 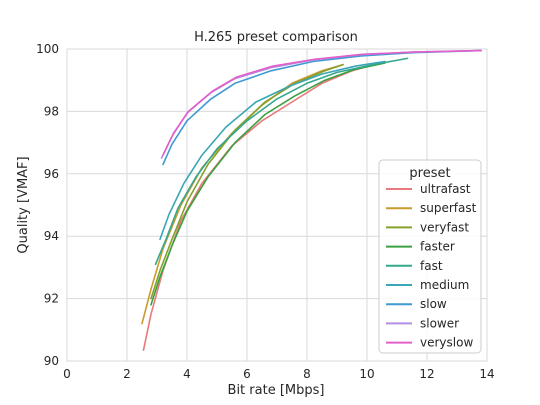 I want to click on y-tick-label: 90, so click(x=51, y=361).